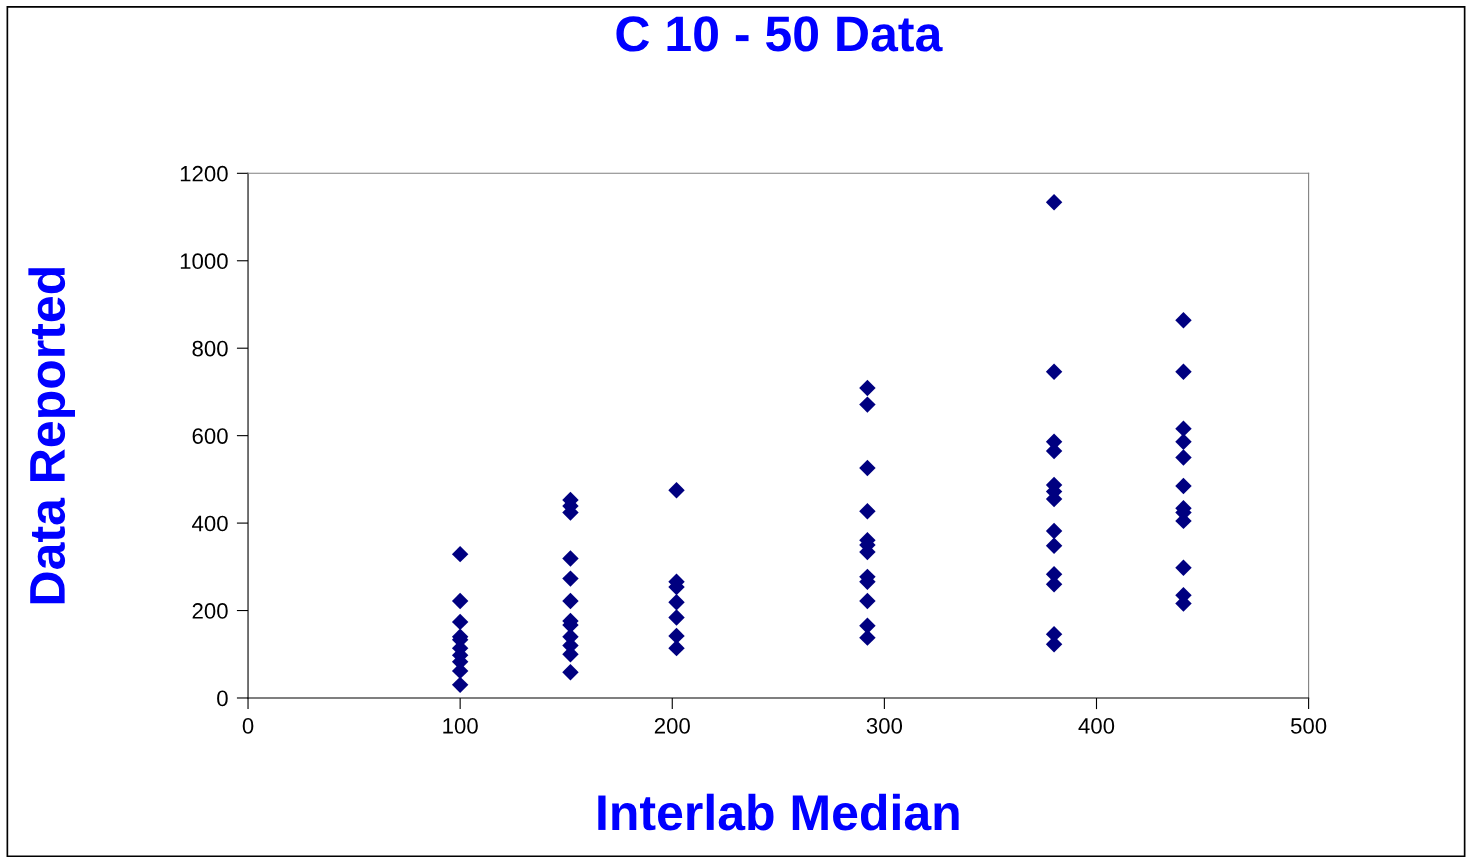 This screenshot has height=858, width=1472. Describe the element at coordinates (1096, 726) in the screenshot. I see `x-tick-label: 400` at that location.